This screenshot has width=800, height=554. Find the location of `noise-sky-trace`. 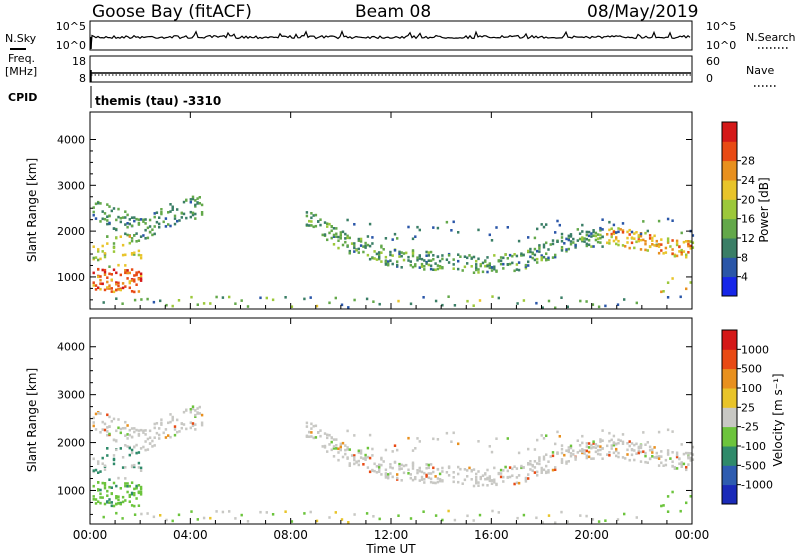

noise-sky-trace is located at coordinates (390, 39).